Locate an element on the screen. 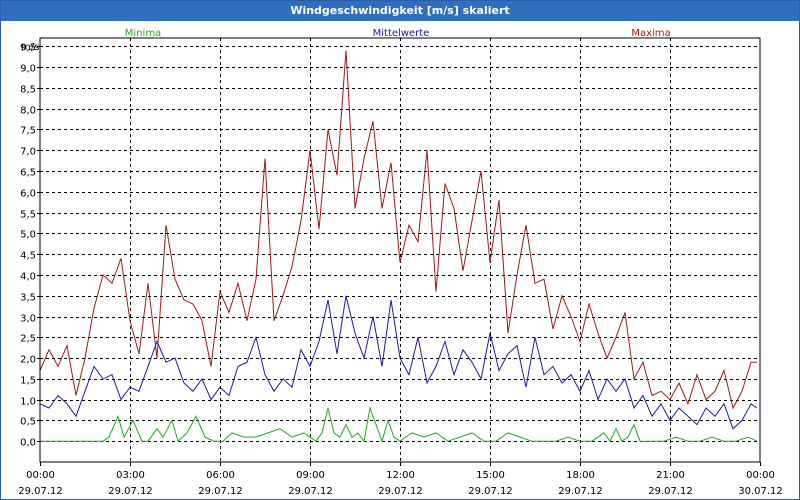 This screenshot has width=800, height=500. x-tick-time: 15:00 is located at coordinates (490, 475).